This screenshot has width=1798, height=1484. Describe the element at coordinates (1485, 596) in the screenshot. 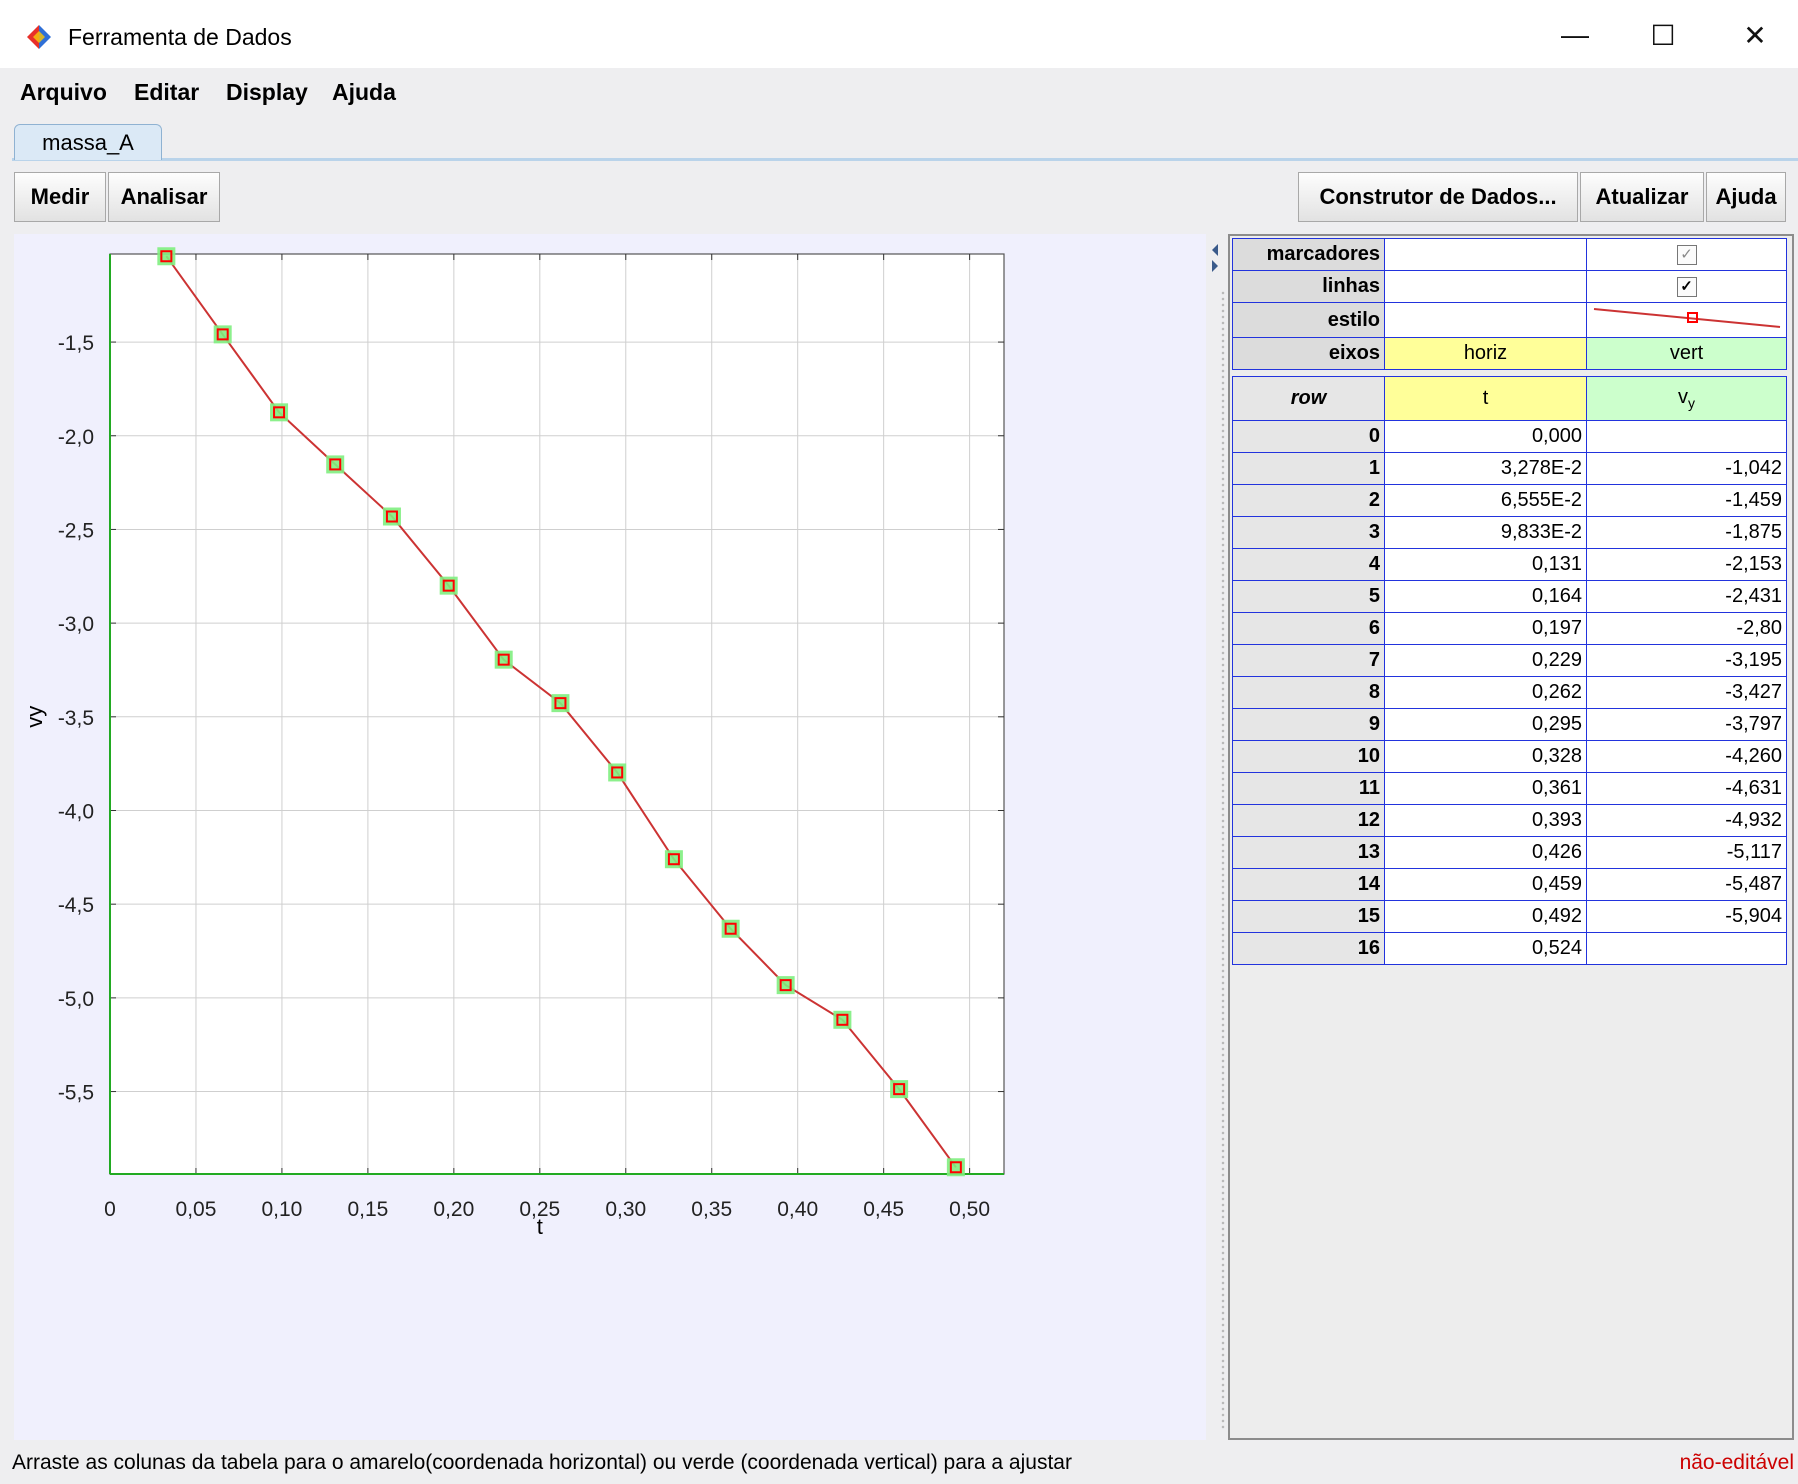

I see `t-cell: 0,164` at that location.